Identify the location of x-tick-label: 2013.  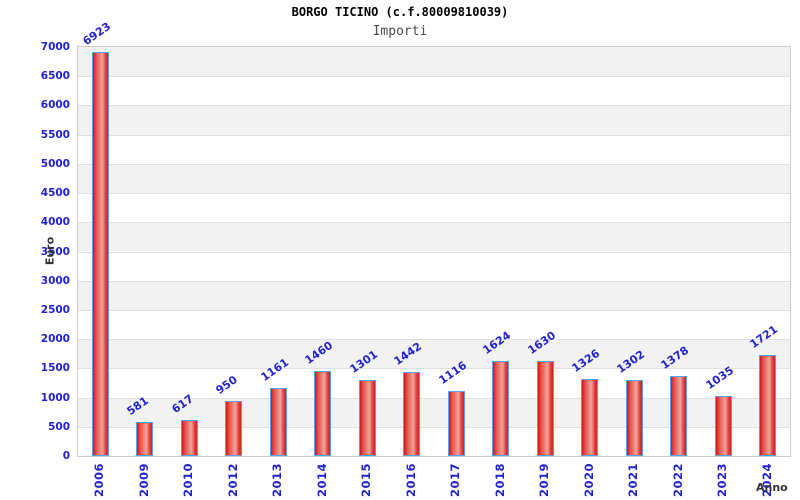
(277, 480).